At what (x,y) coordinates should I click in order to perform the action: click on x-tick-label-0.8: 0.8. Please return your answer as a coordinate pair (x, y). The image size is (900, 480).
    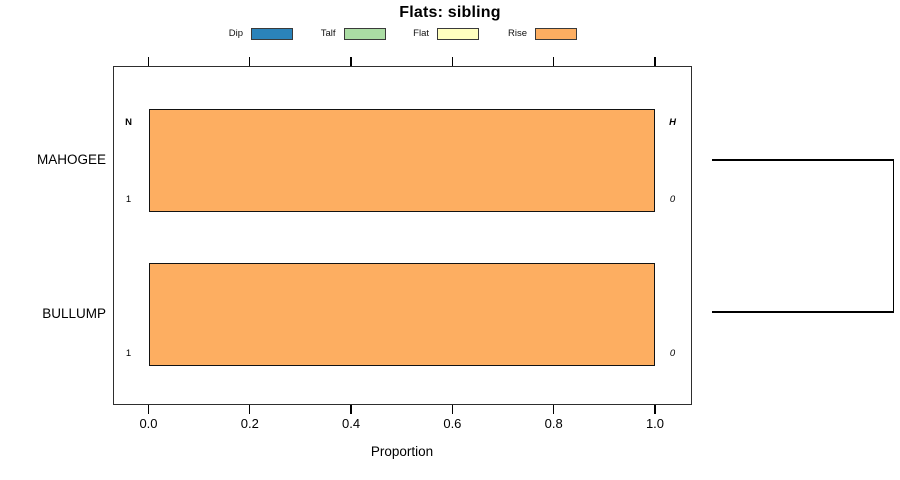
    Looking at the image, I should click on (553, 423).